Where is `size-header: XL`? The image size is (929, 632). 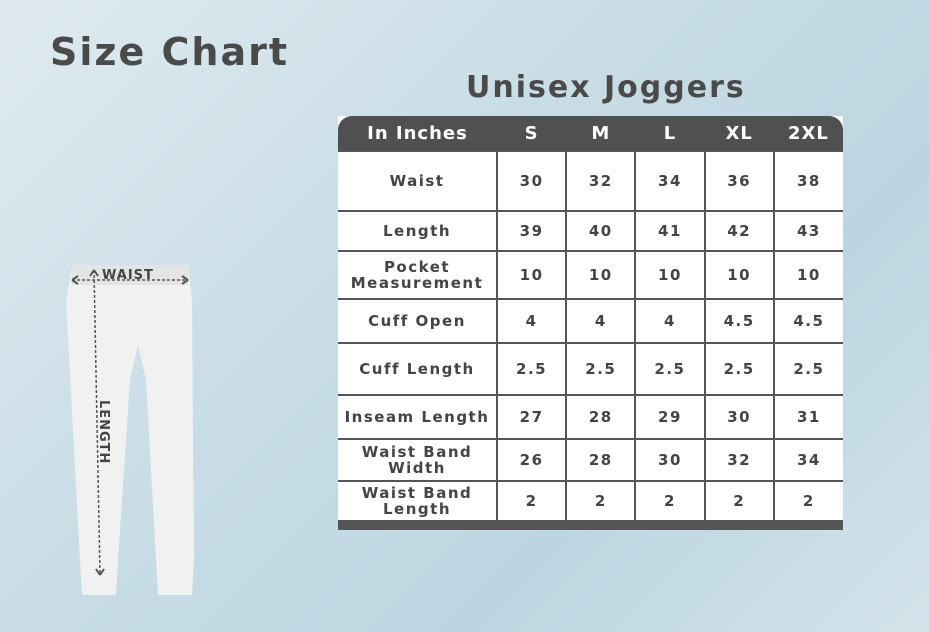 size-header: XL is located at coordinates (739, 133).